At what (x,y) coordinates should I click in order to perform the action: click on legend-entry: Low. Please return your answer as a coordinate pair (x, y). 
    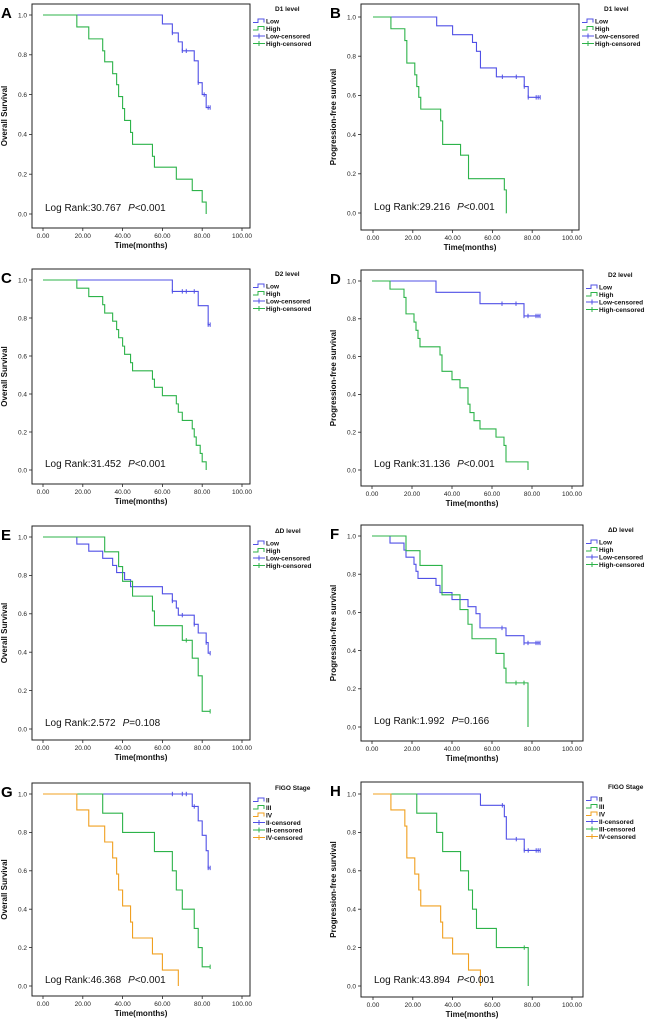
    Looking at the image, I should click on (273, 543).